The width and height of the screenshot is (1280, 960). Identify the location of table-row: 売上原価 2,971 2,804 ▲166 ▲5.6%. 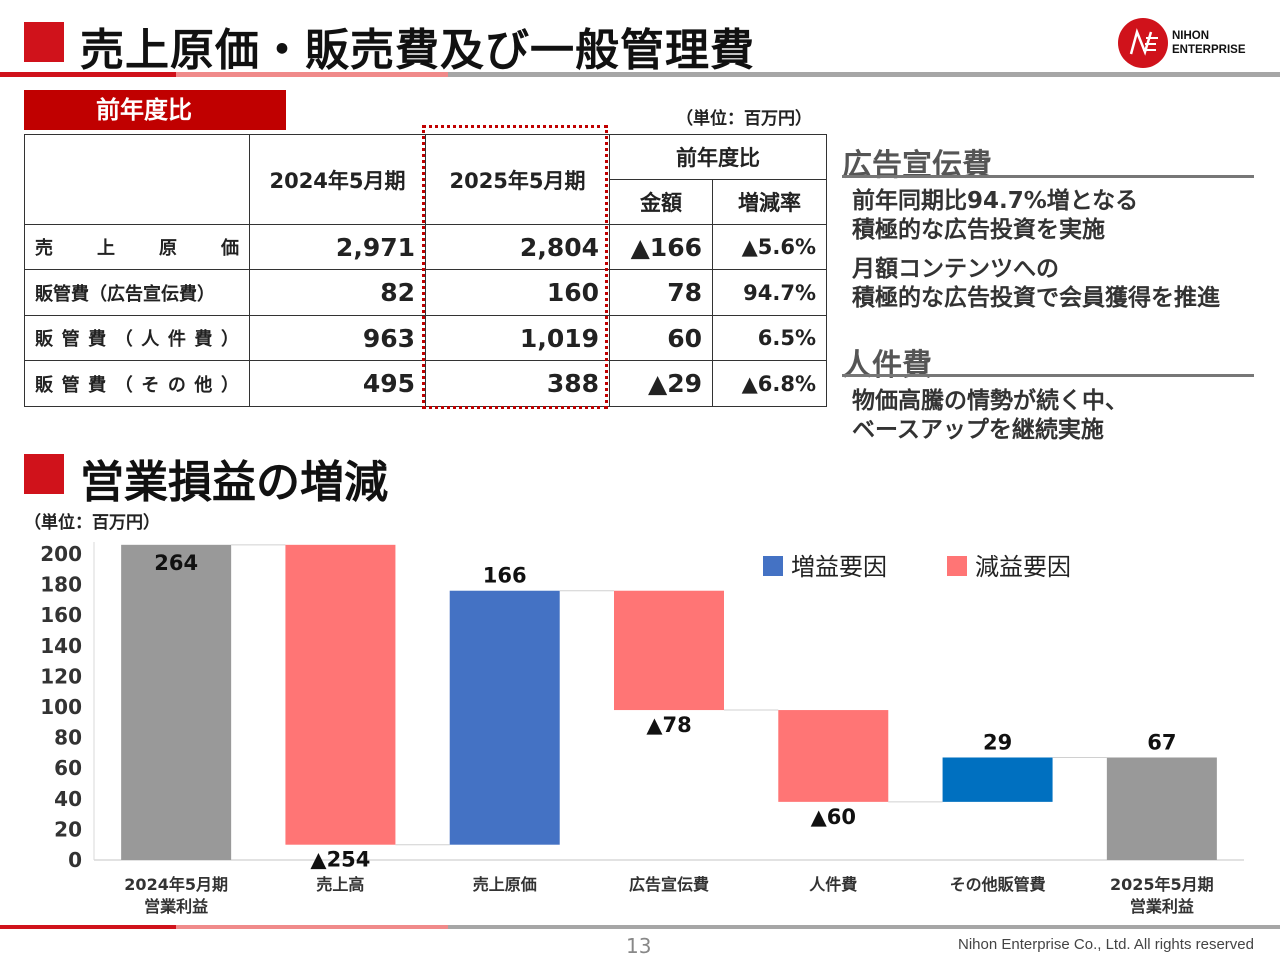
(425, 247).